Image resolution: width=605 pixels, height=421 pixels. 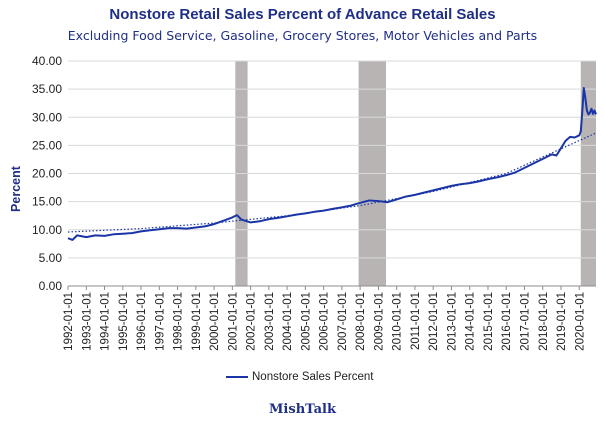 What do you see at coordinates (51, 286) in the screenshot?
I see `y-tick-label: 0.00` at bounding box center [51, 286].